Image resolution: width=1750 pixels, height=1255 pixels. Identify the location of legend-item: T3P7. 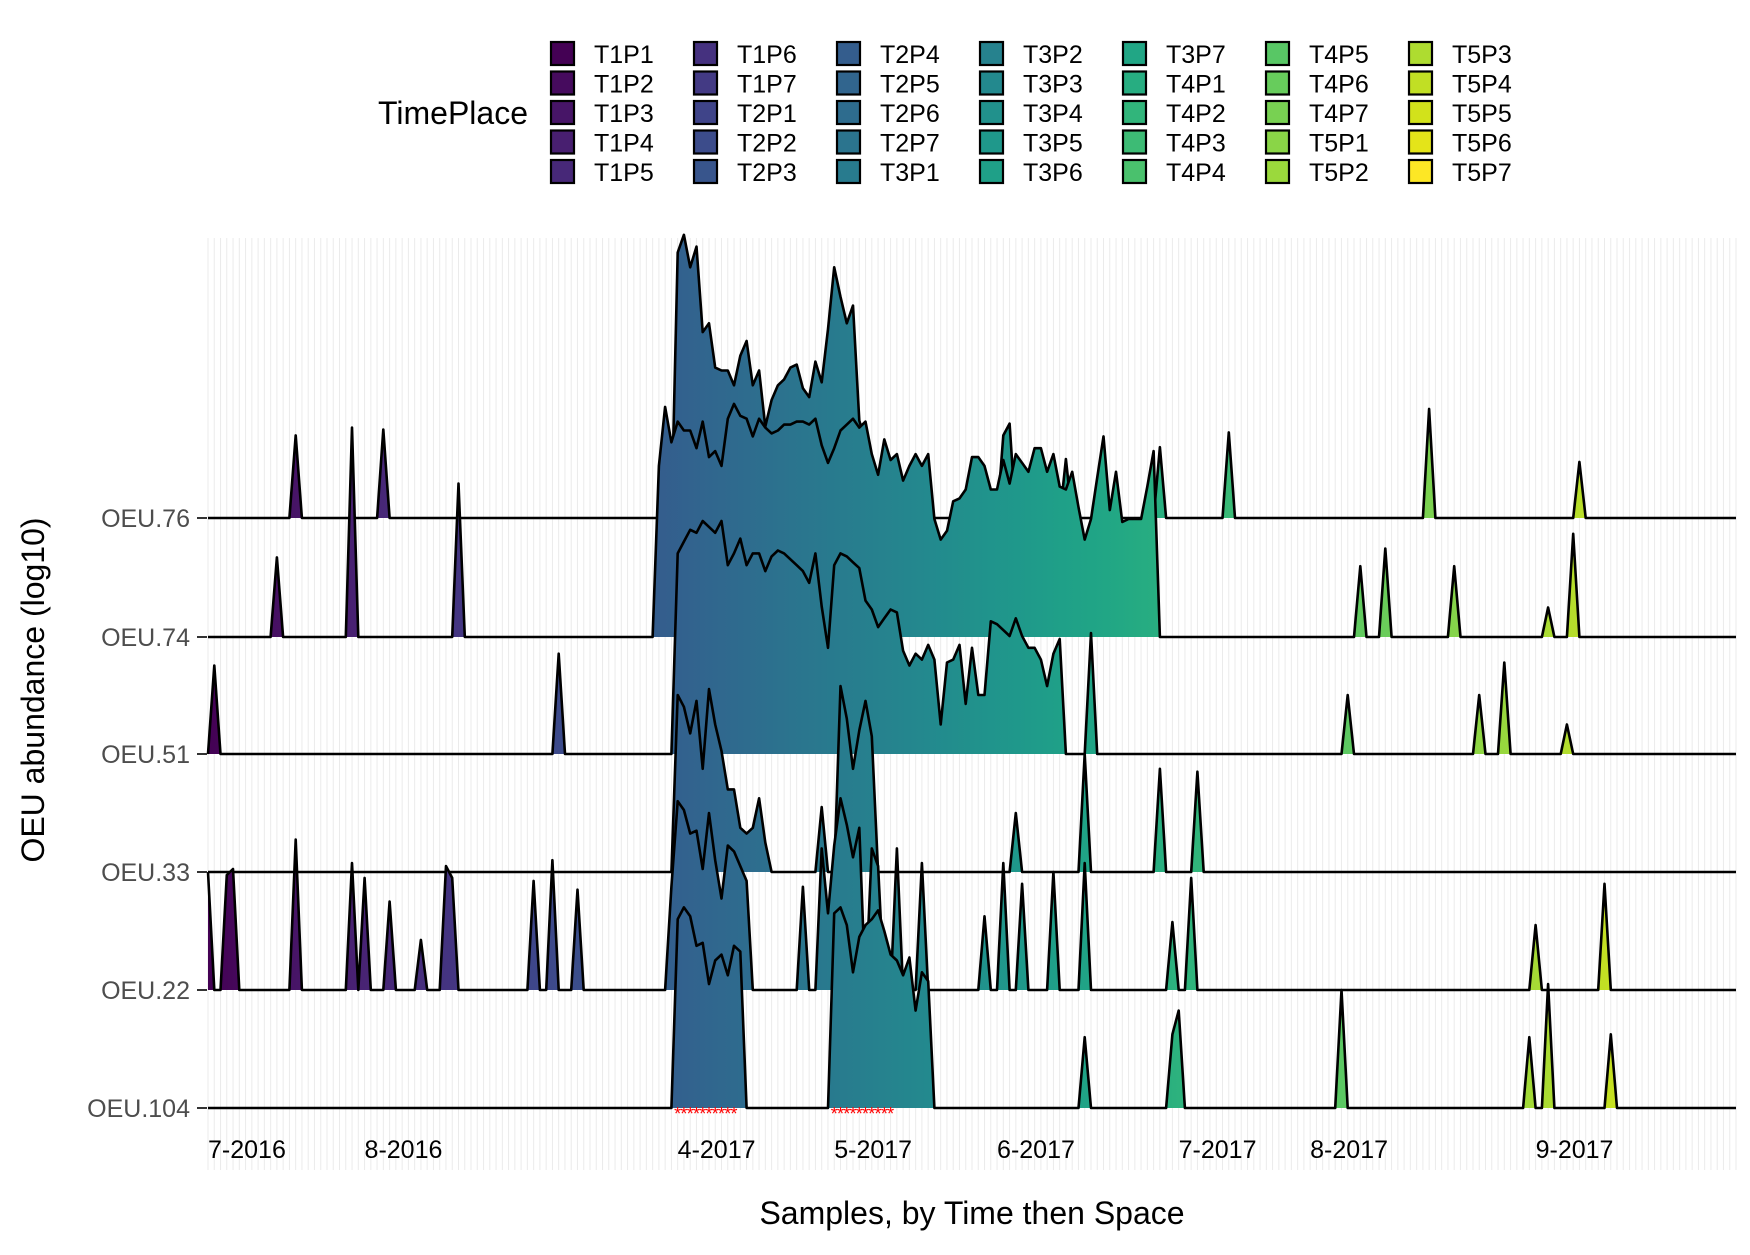
(1173, 54).